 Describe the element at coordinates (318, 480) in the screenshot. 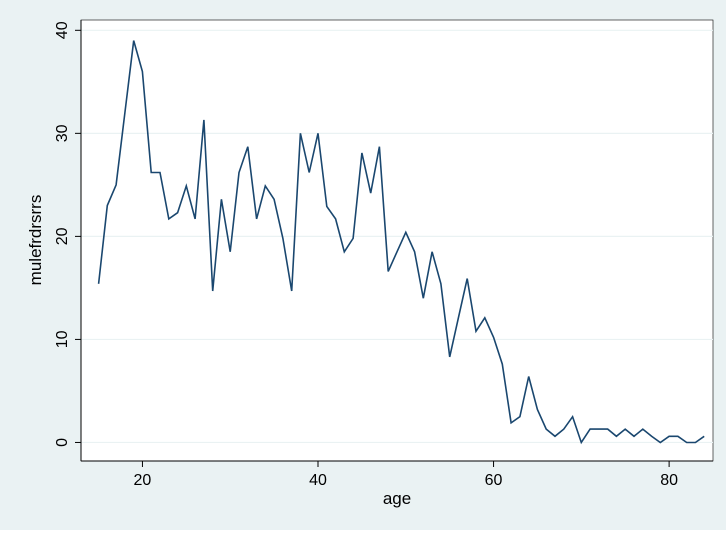

I see `x-tick-label: 40` at that location.